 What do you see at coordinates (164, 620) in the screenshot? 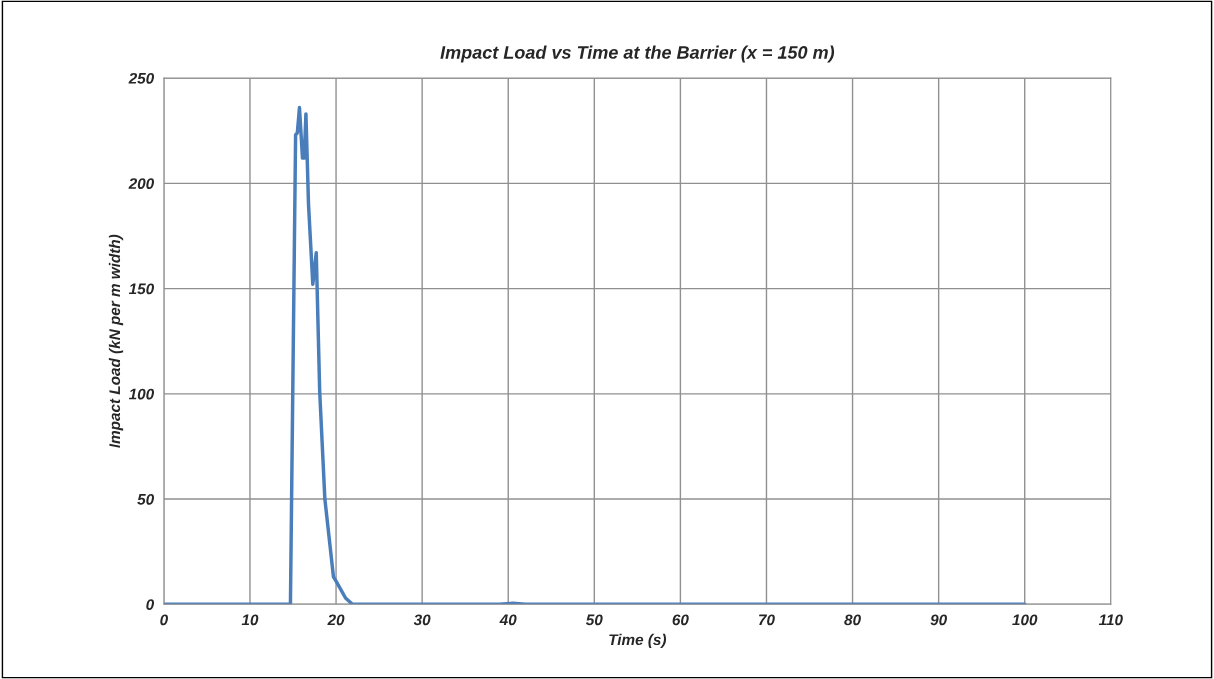
I see `x-tick-label: 0` at bounding box center [164, 620].